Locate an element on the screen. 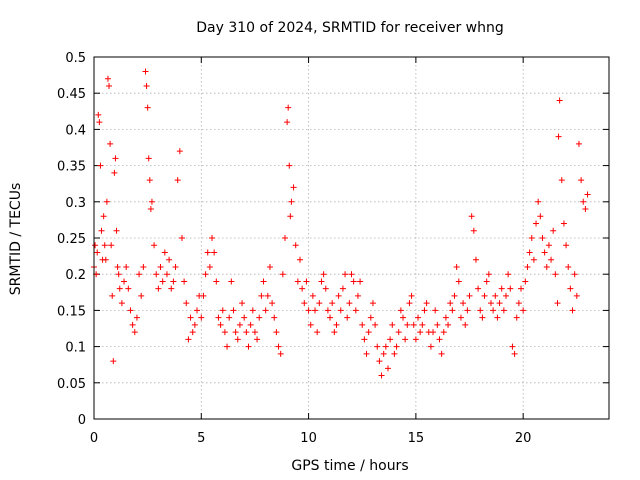  y-tick-label: 0.35 is located at coordinates (71, 167).